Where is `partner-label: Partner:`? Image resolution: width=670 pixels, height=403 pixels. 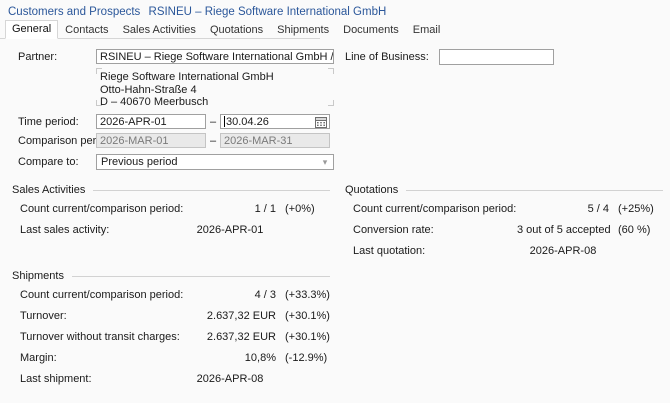
partner-label: Partner: is located at coordinates (38, 56).